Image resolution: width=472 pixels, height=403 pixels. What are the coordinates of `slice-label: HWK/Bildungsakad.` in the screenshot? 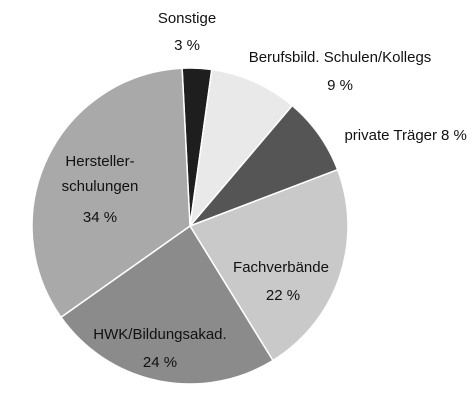 It's located at (159, 334).